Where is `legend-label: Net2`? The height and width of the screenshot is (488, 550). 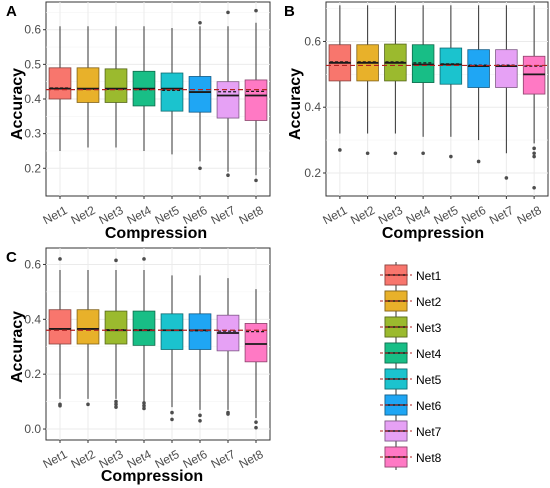 legend-label: Net2 is located at coordinates (429, 302).